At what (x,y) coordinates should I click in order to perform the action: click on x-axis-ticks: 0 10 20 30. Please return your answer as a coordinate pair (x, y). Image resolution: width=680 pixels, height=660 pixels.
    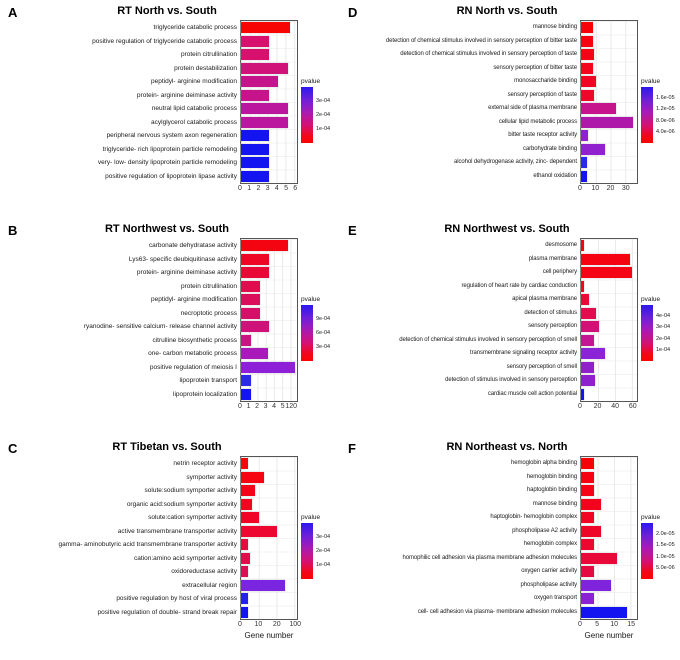
    Looking at the image, I should click on (608, 189).